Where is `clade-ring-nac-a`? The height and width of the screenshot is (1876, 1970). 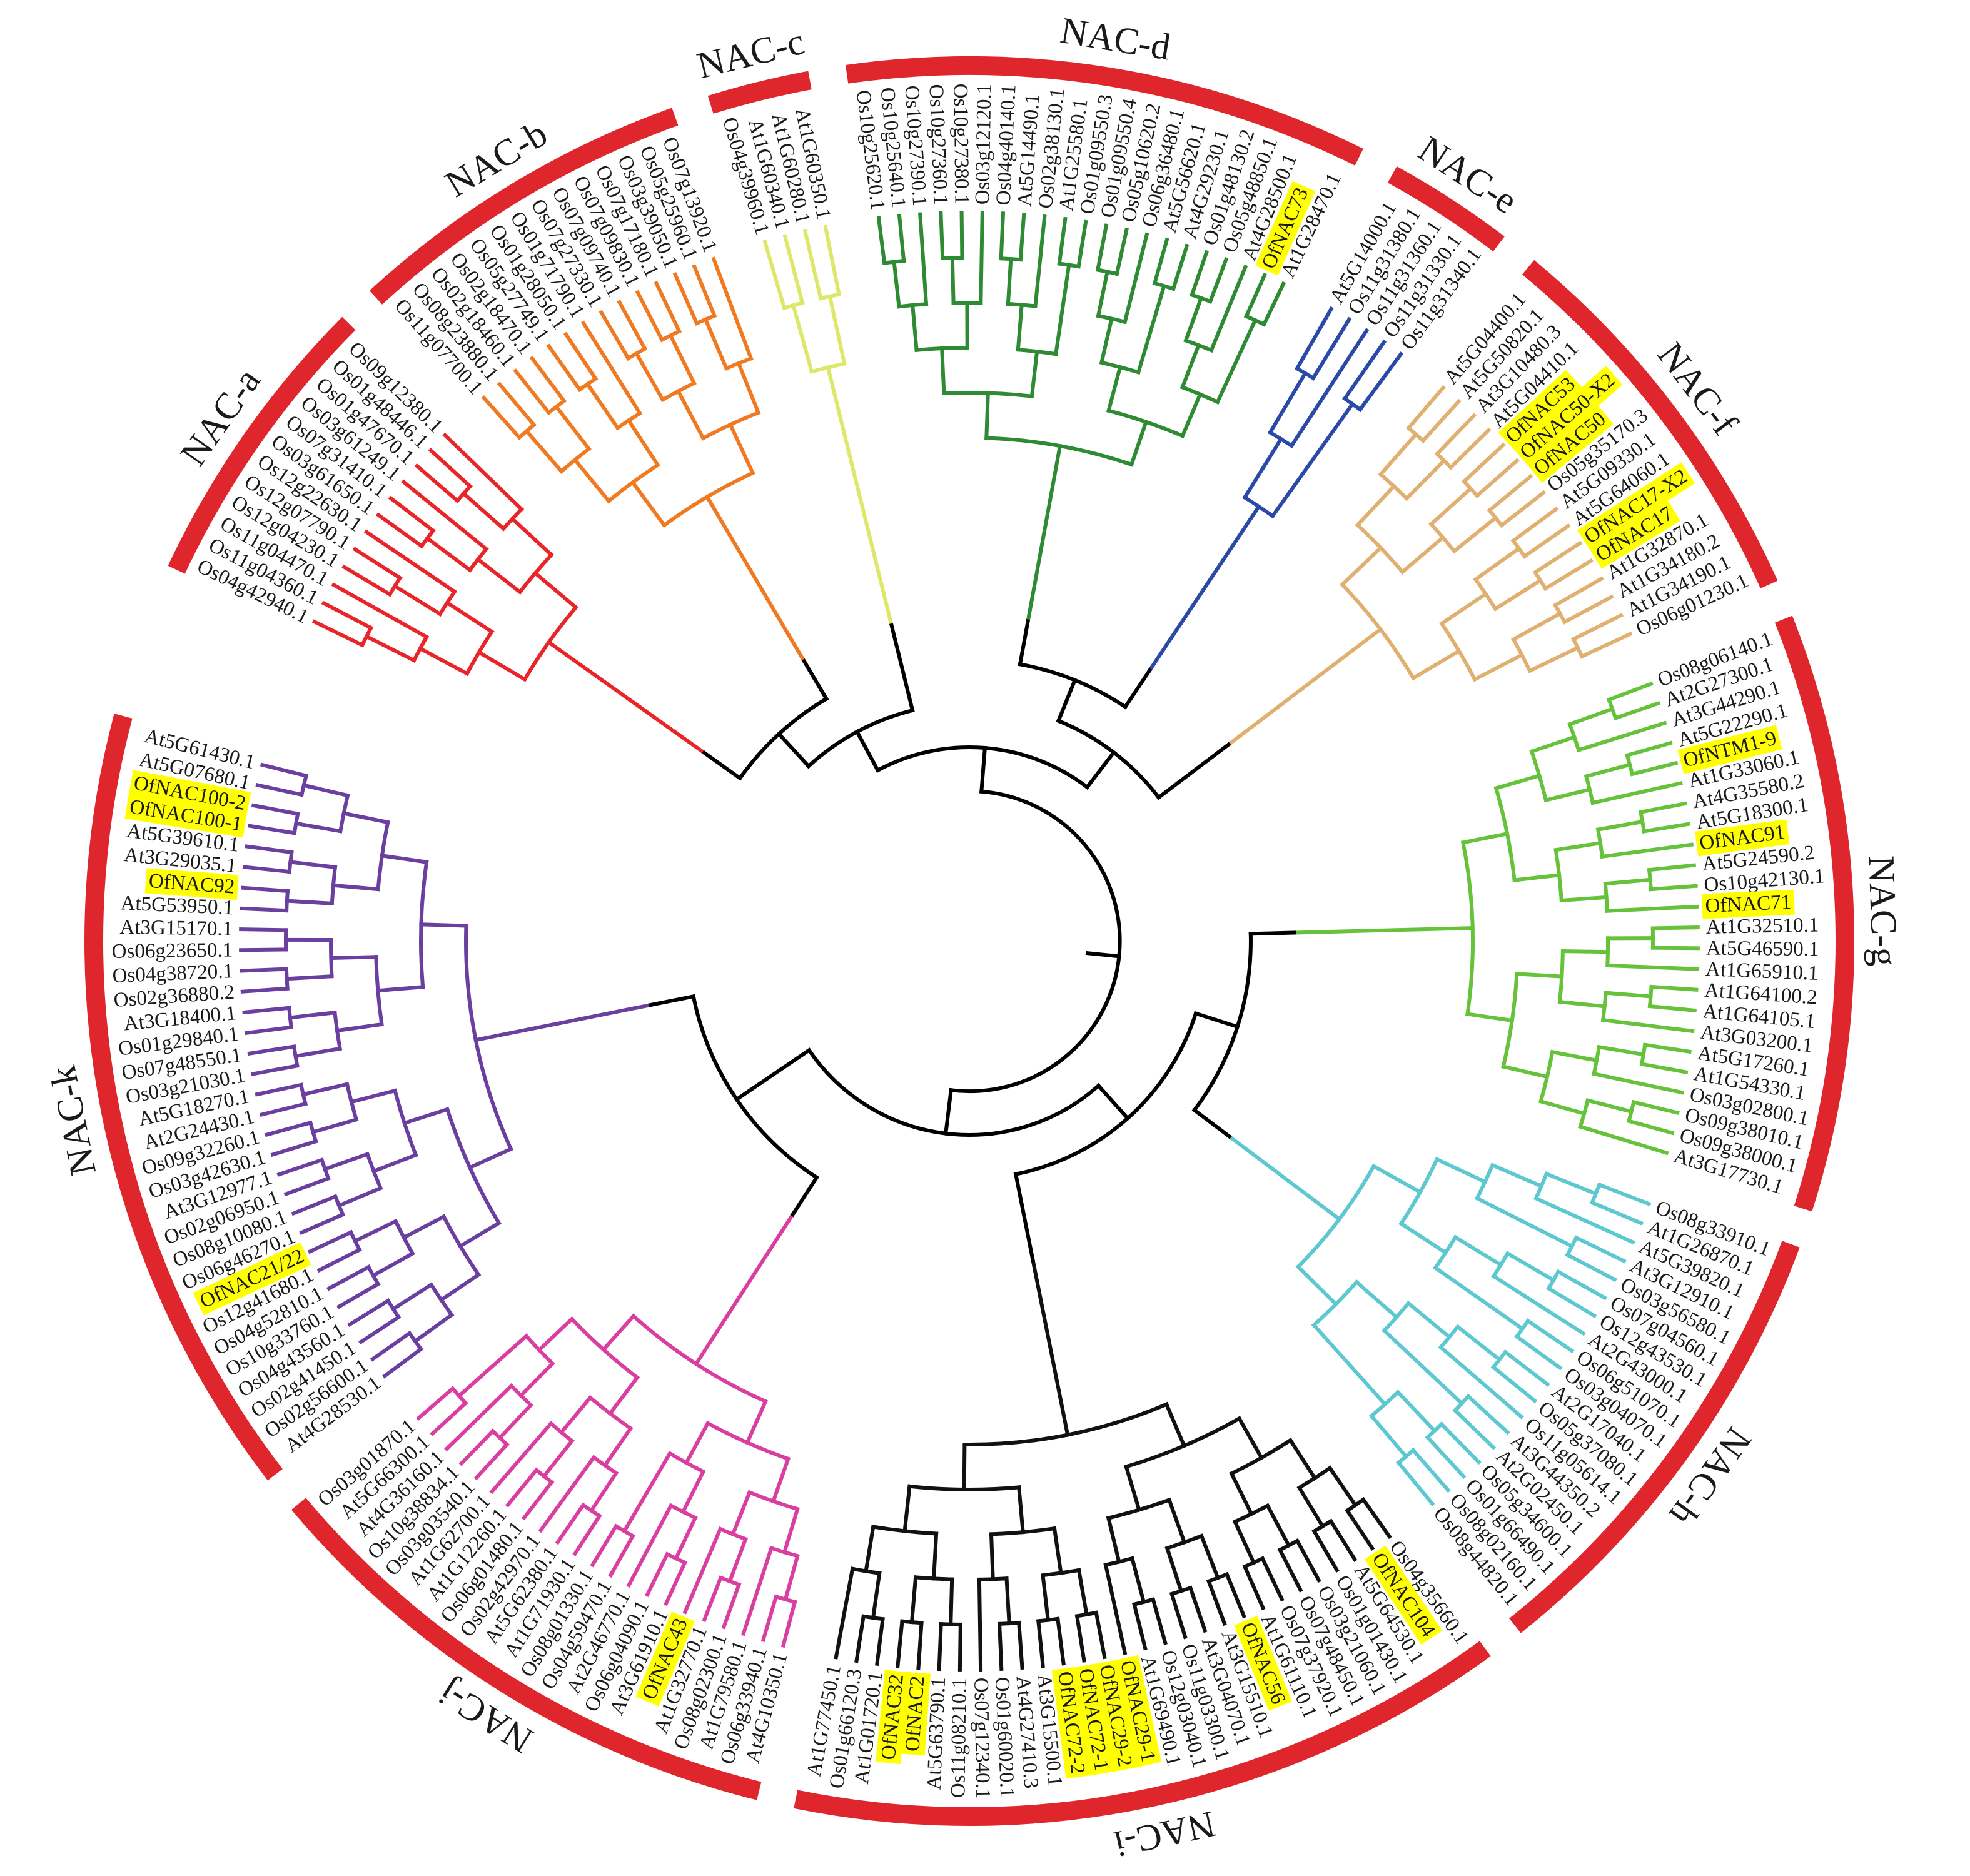 clade-ring-nac-a is located at coordinates (262, 445).